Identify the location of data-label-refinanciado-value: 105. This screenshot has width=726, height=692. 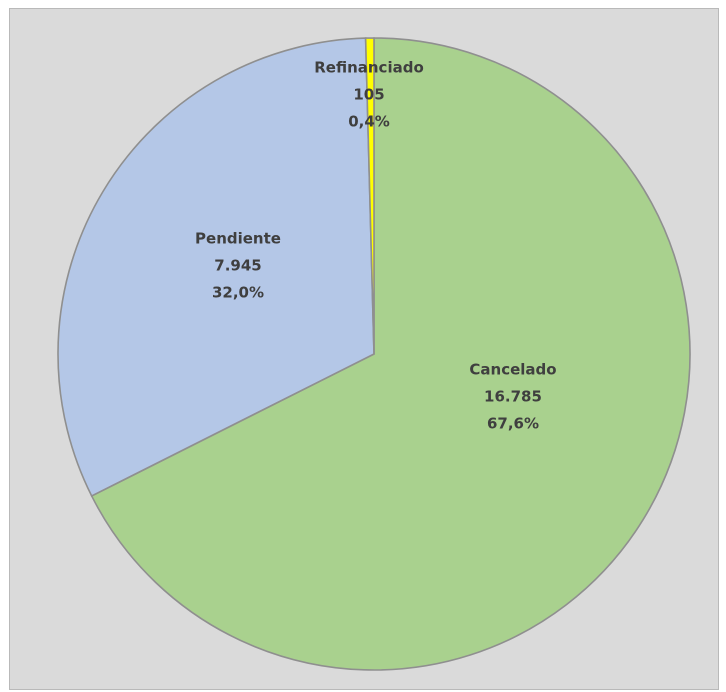
(368, 95).